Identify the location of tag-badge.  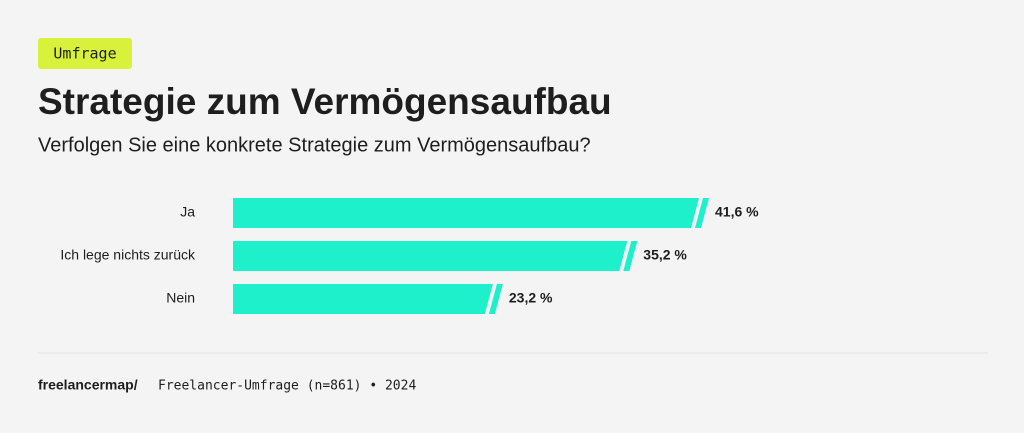
(85, 53).